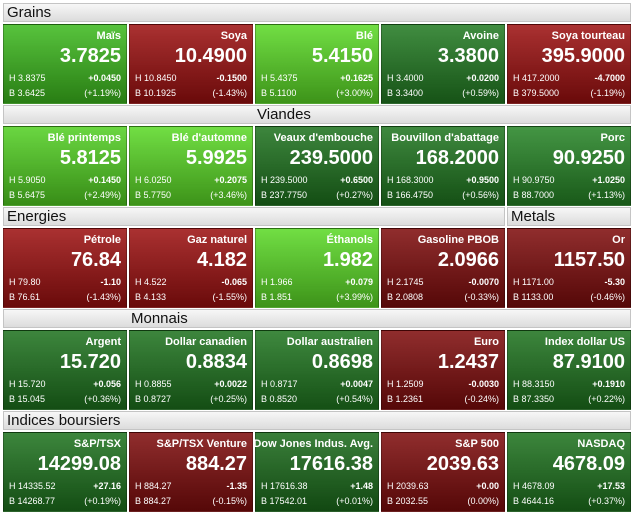  I want to click on quote-tile: Or 1157.50 H 1171.00 B 1133.00 -5.30 (-0.46%), so click(569, 268).